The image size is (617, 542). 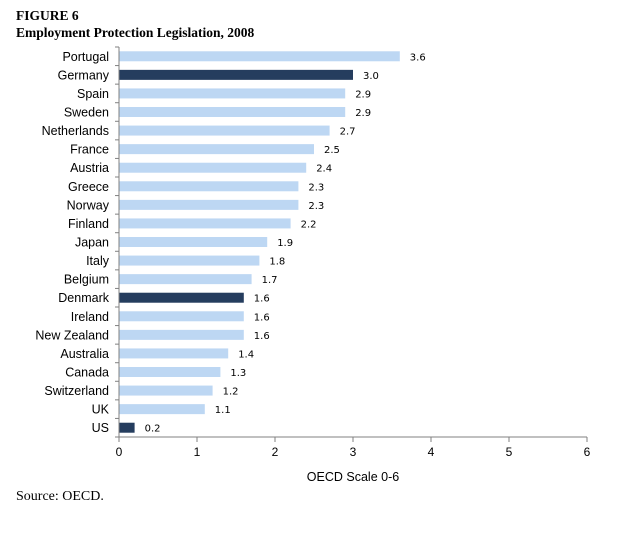 What do you see at coordinates (232, 93) in the screenshot?
I see `bar-spain` at bounding box center [232, 93].